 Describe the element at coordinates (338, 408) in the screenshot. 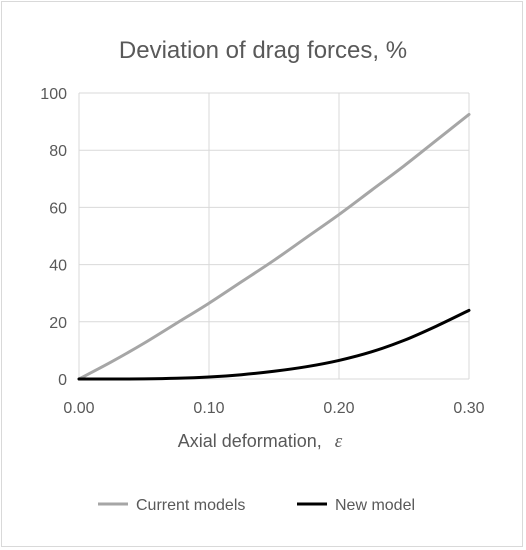

I see `x-tick-label: 0.20` at that location.